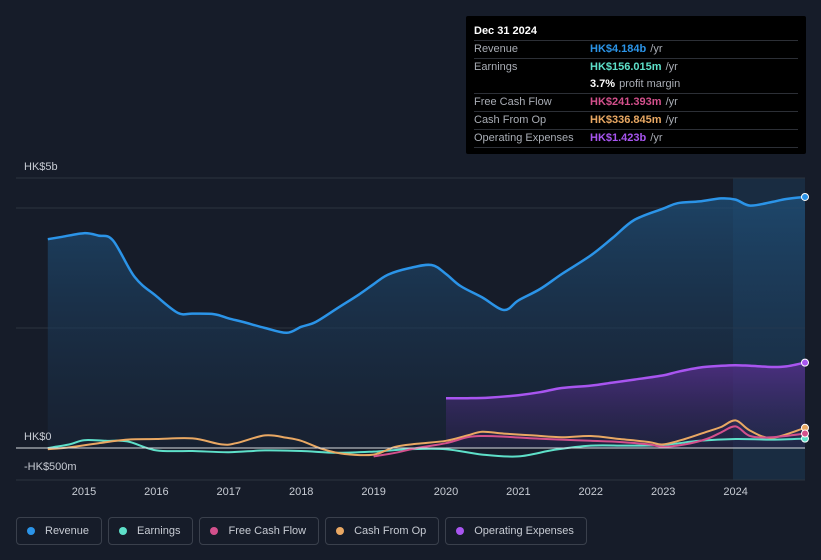 The image size is (821, 560). What do you see at coordinates (805, 362) in the screenshot?
I see `operating-expenses-endpoint` at bounding box center [805, 362].